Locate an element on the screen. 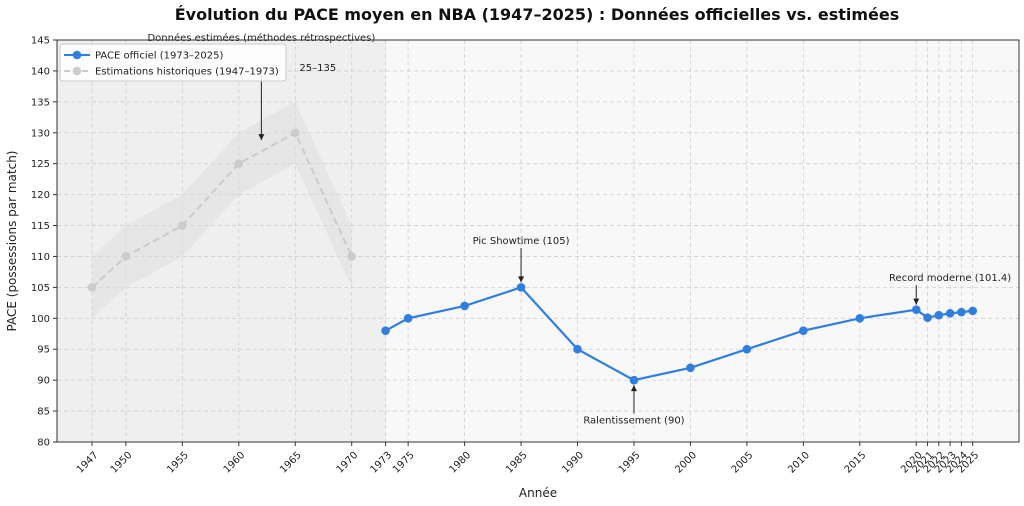 The width and height of the screenshot is (1024, 506). x-tick-label: 1995 is located at coordinates (630, 463).